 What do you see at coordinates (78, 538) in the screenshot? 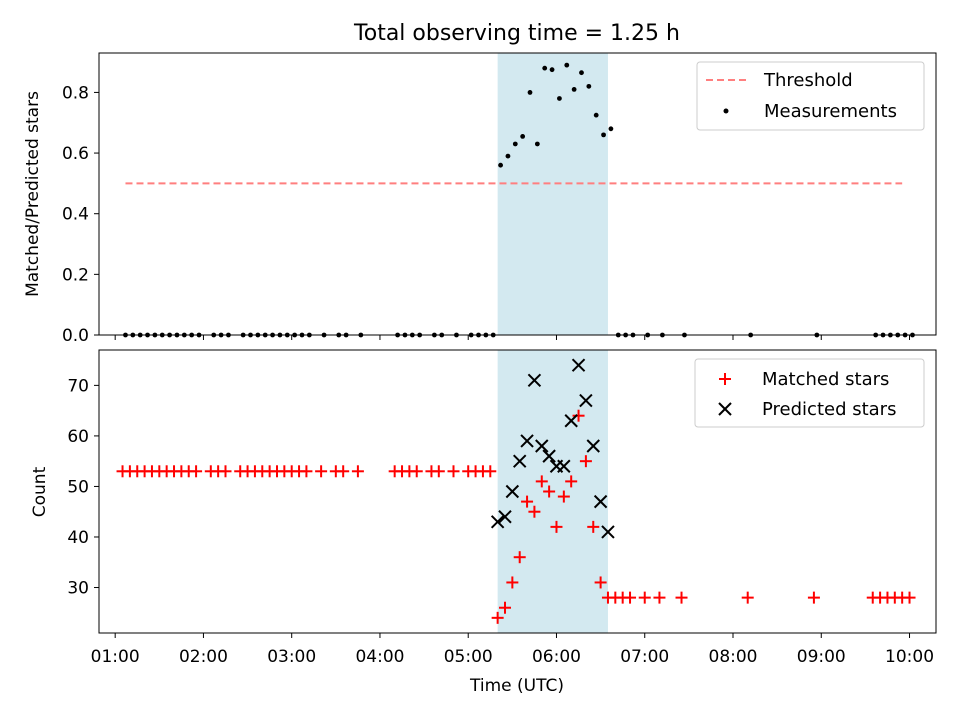
I see `bottom-ytick-label: 40` at bounding box center [78, 538].